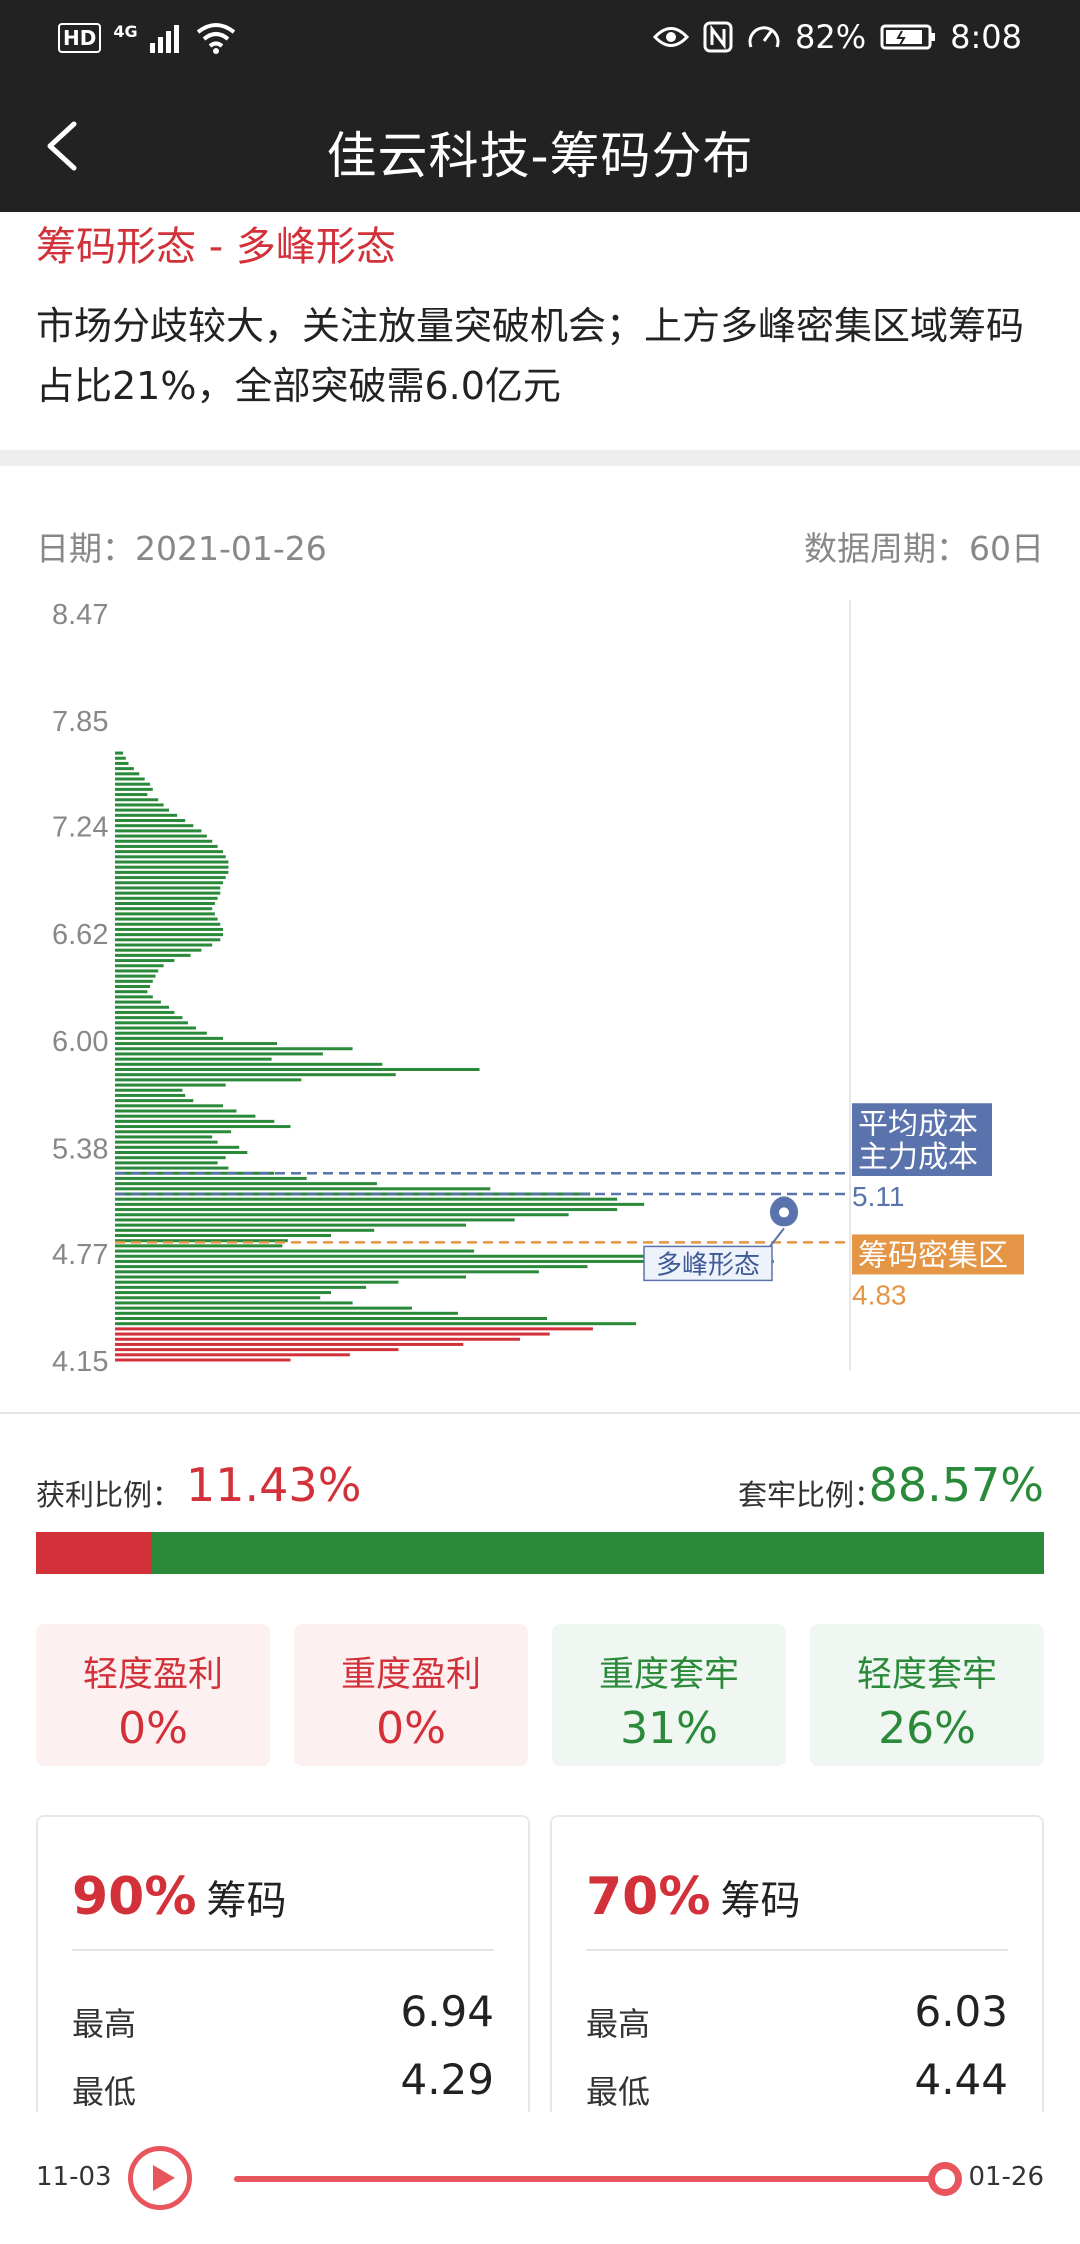 The height and width of the screenshot is (2244, 1080). Describe the element at coordinates (961, 2011) in the screenshot. I see `chip-high-value: 6.03` at that location.